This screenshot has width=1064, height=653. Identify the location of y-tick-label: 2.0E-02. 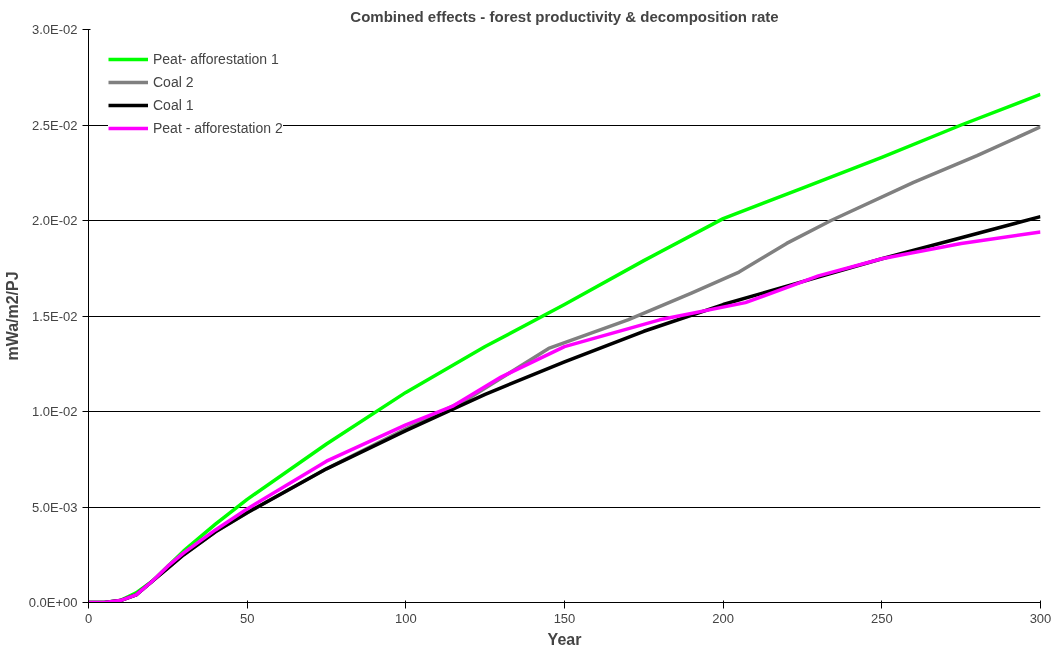
(54, 220).